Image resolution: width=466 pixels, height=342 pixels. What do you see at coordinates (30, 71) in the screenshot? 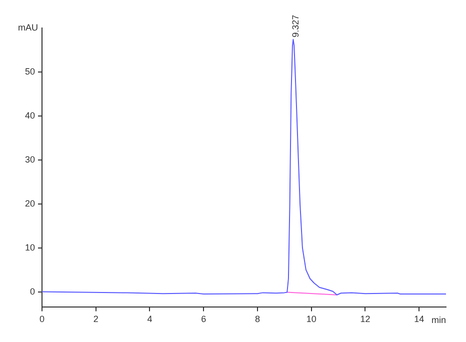
I see `y-tick-label: 50` at bounding box center [30, 71].